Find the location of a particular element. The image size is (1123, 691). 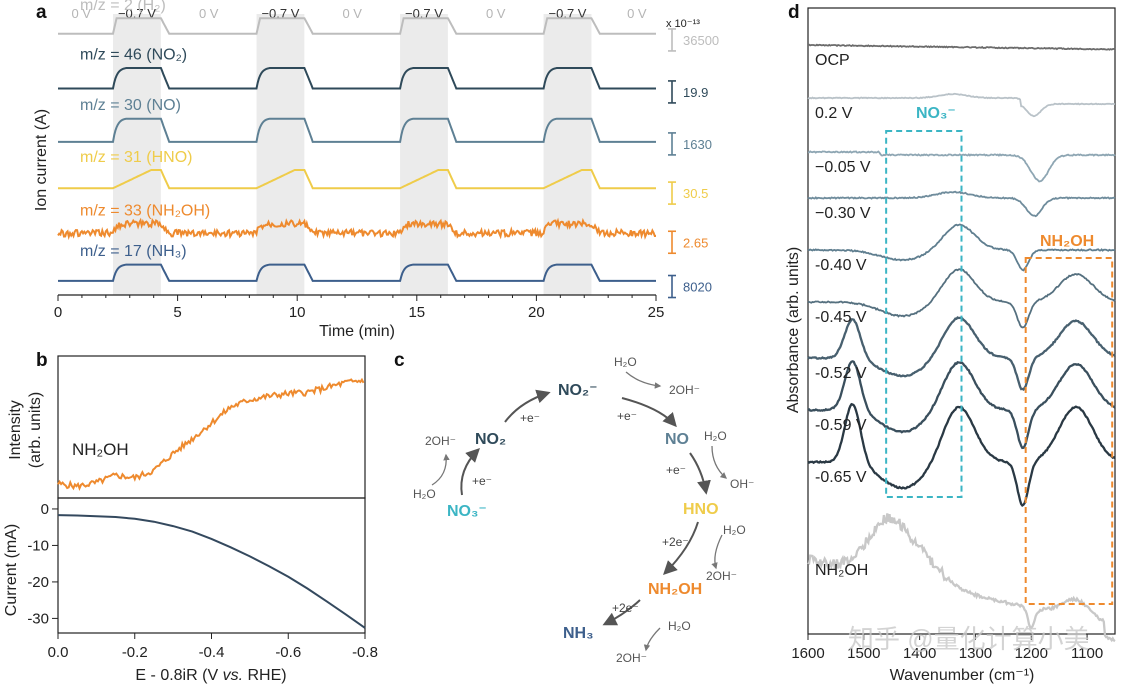

electron-step-5: +2e⁻ is located at coordinates (675, 542).